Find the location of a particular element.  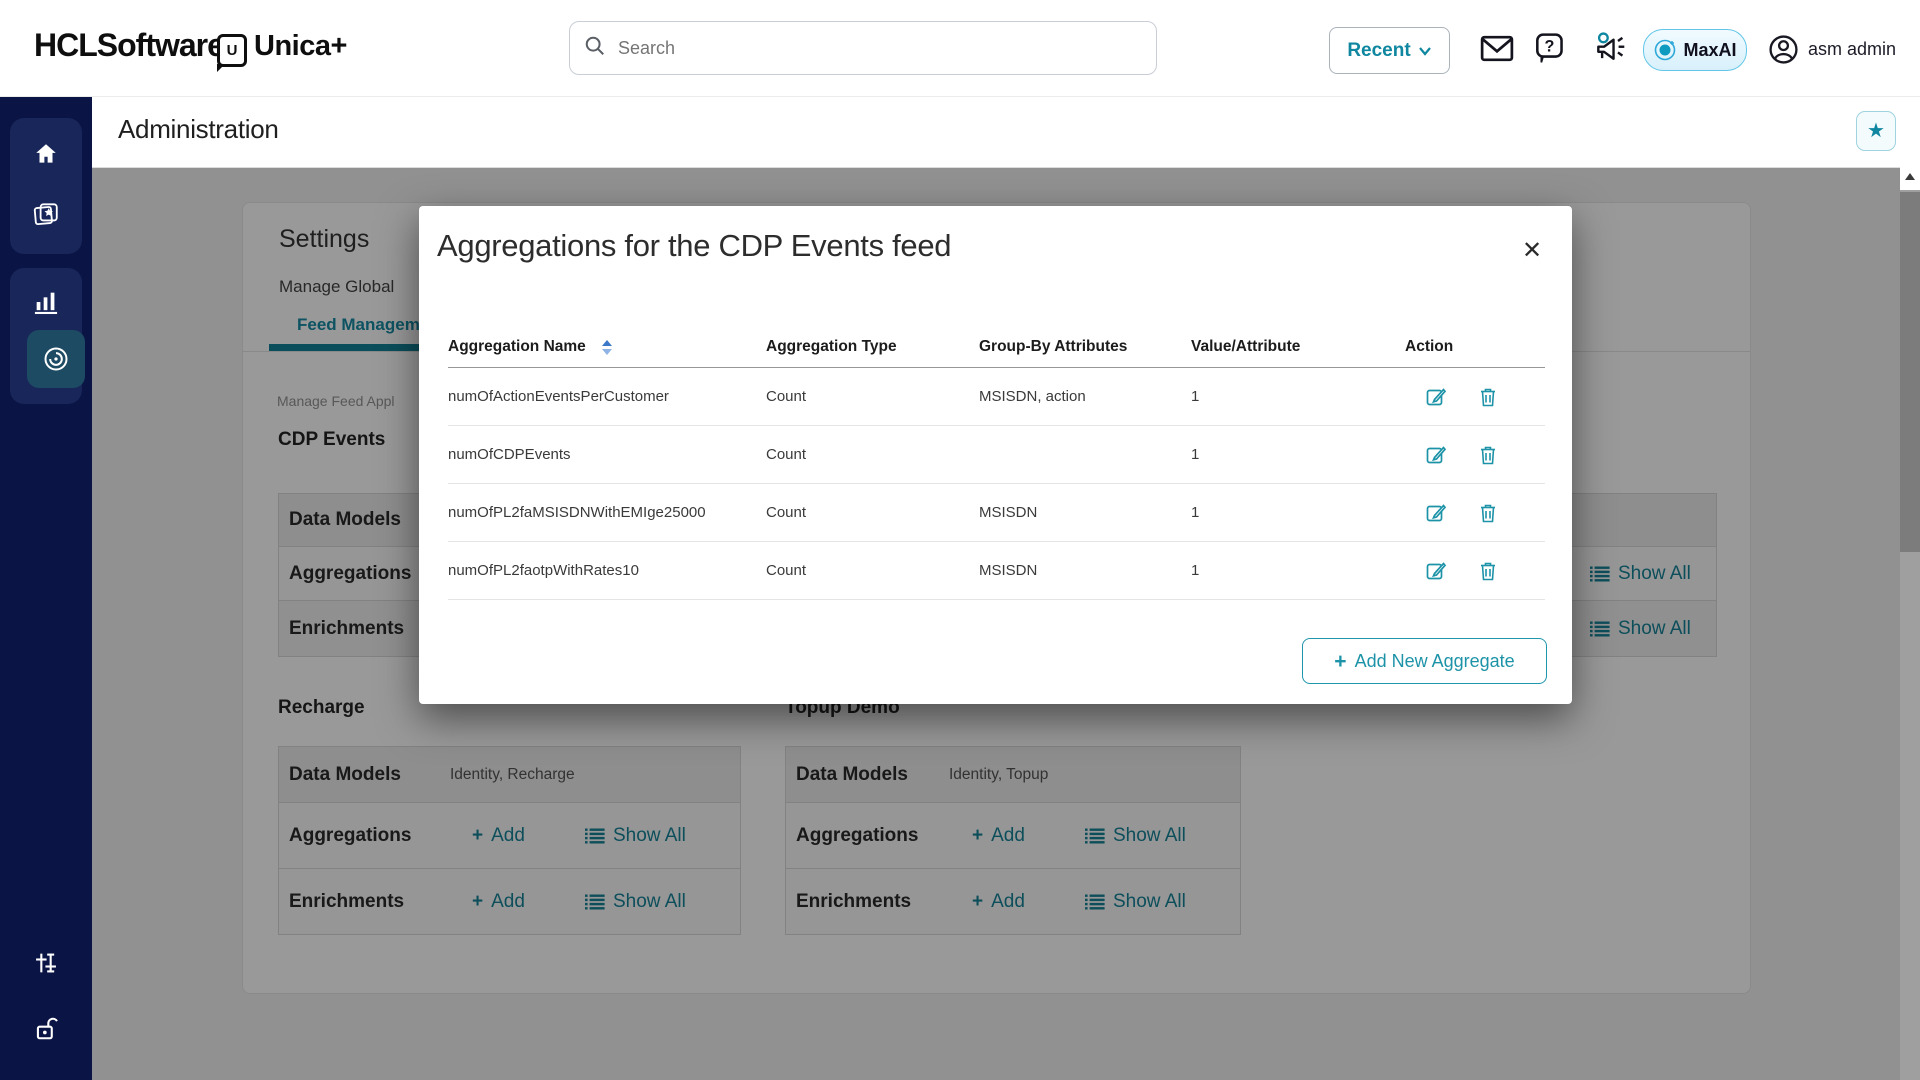

topup-row-data-models: Data Models Identity, Topup is located at coordinates (1013, 774).